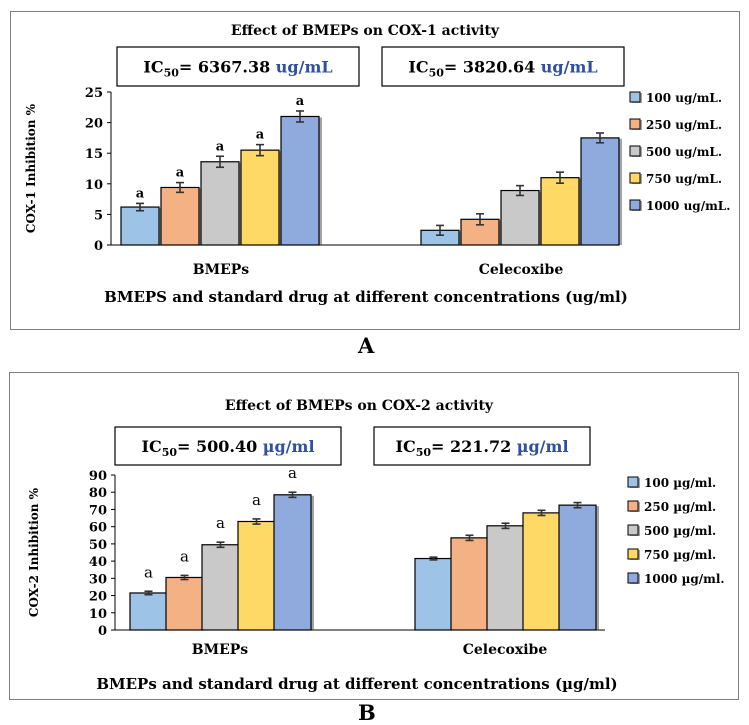 This screenshot has height=725, width=749. I want to click on y-axis-title: COX-2 Inhibition %, so click(34, 552).